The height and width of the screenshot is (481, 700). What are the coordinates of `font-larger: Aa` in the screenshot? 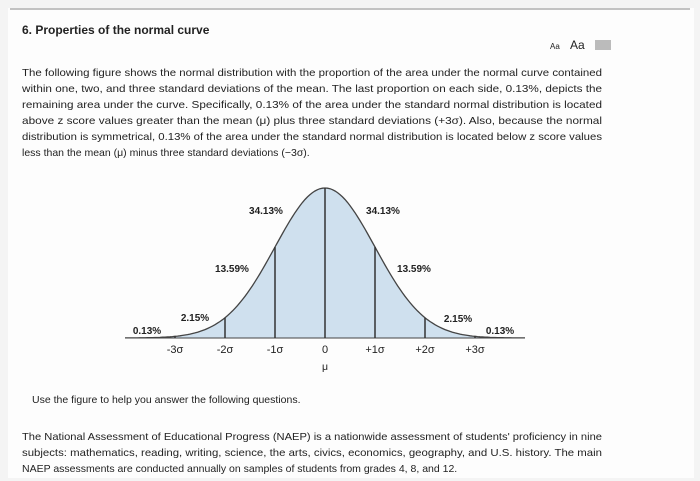 It's located at (577, 45).